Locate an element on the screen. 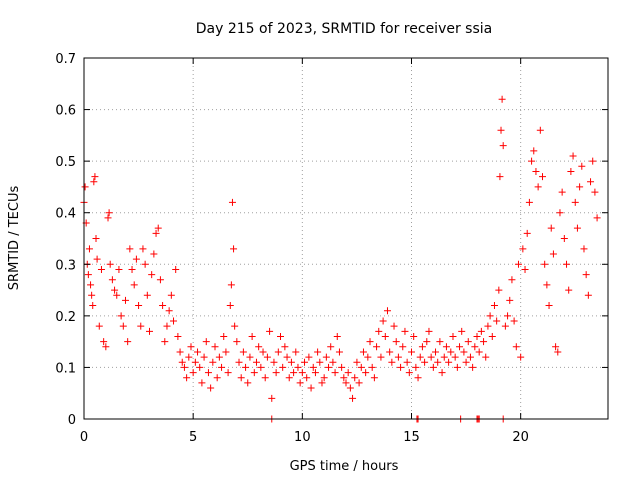 The width and height of the screenshot is (640, 480). x-tick-label: 5 is located at coordinates (193, 437).